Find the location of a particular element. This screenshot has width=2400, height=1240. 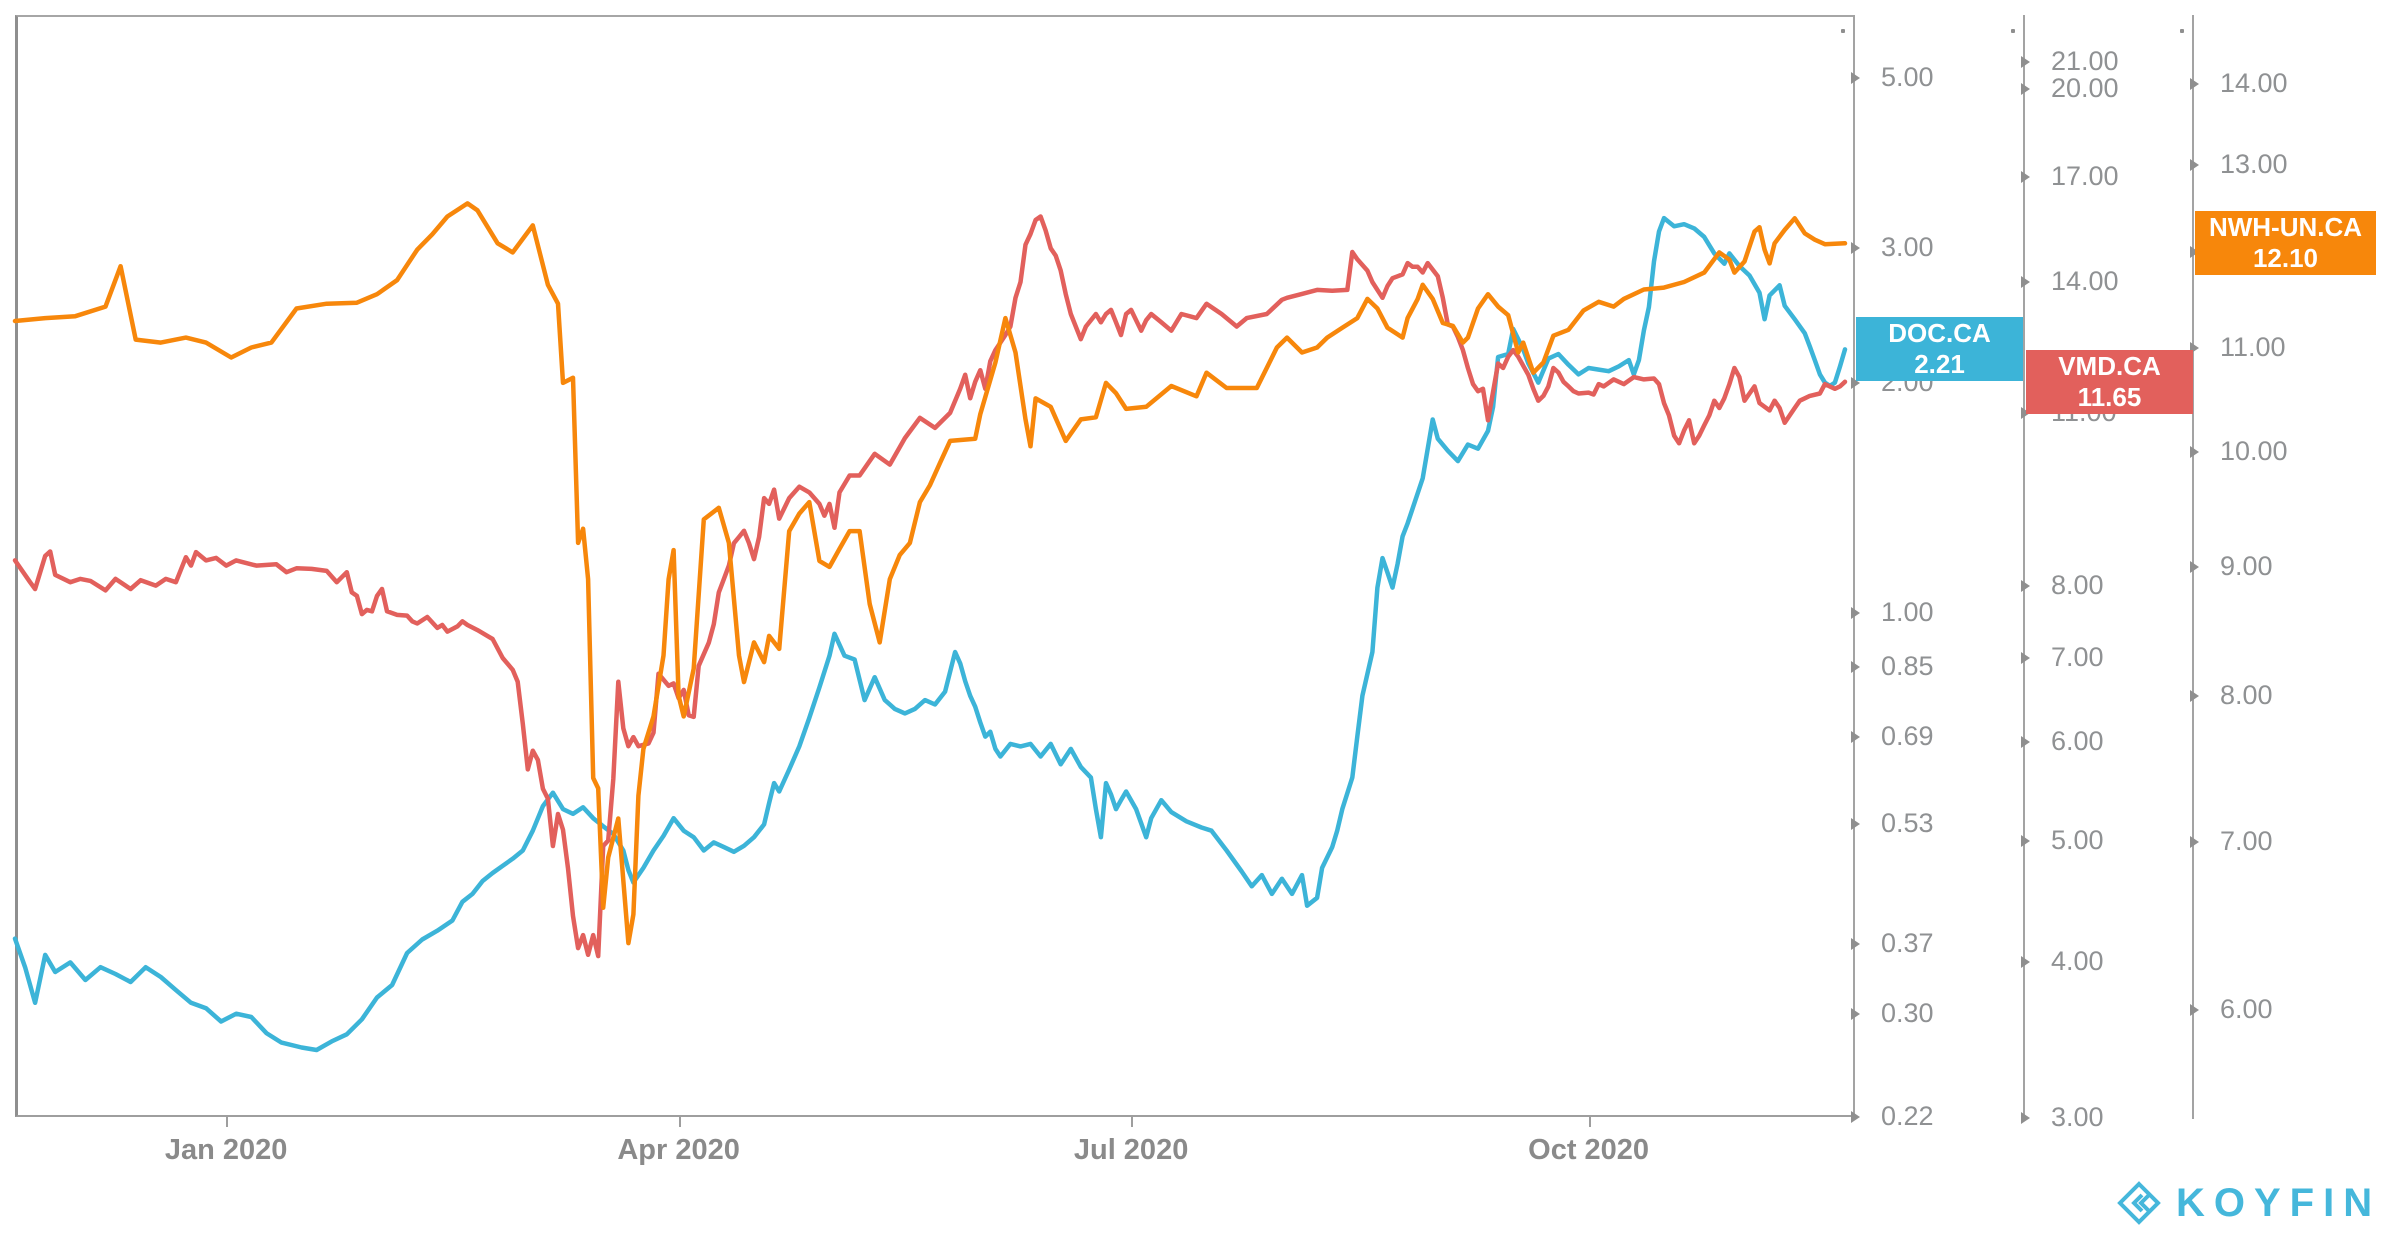

y-tick-label-NWH-UN.CA: 13.00 is located at coordinates (2254, 163).